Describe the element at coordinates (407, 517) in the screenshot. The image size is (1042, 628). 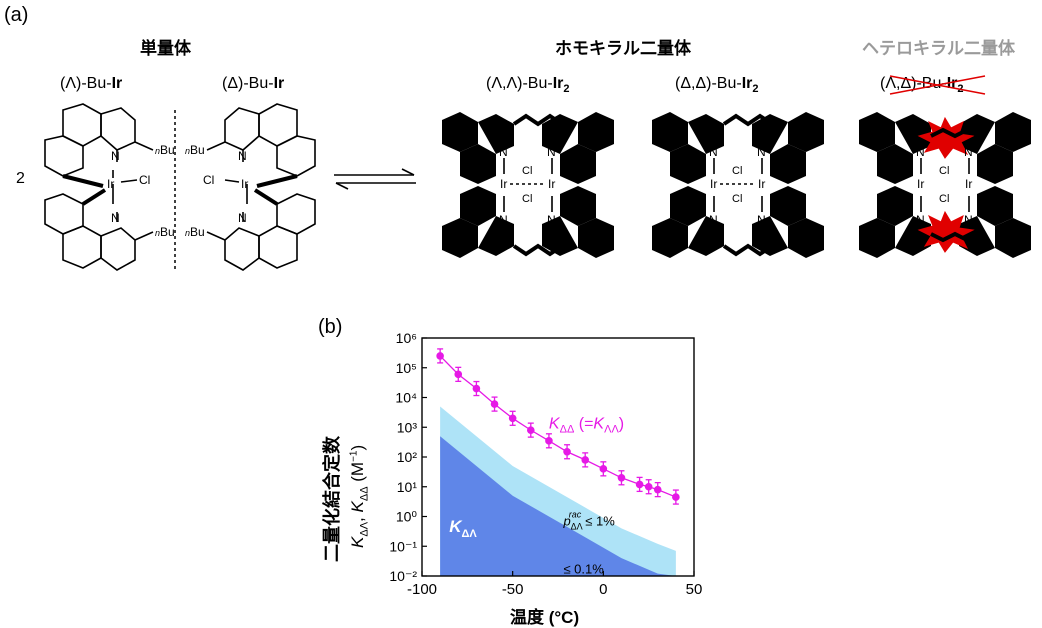
I see `y-tick-label: 10⁰` at that location.